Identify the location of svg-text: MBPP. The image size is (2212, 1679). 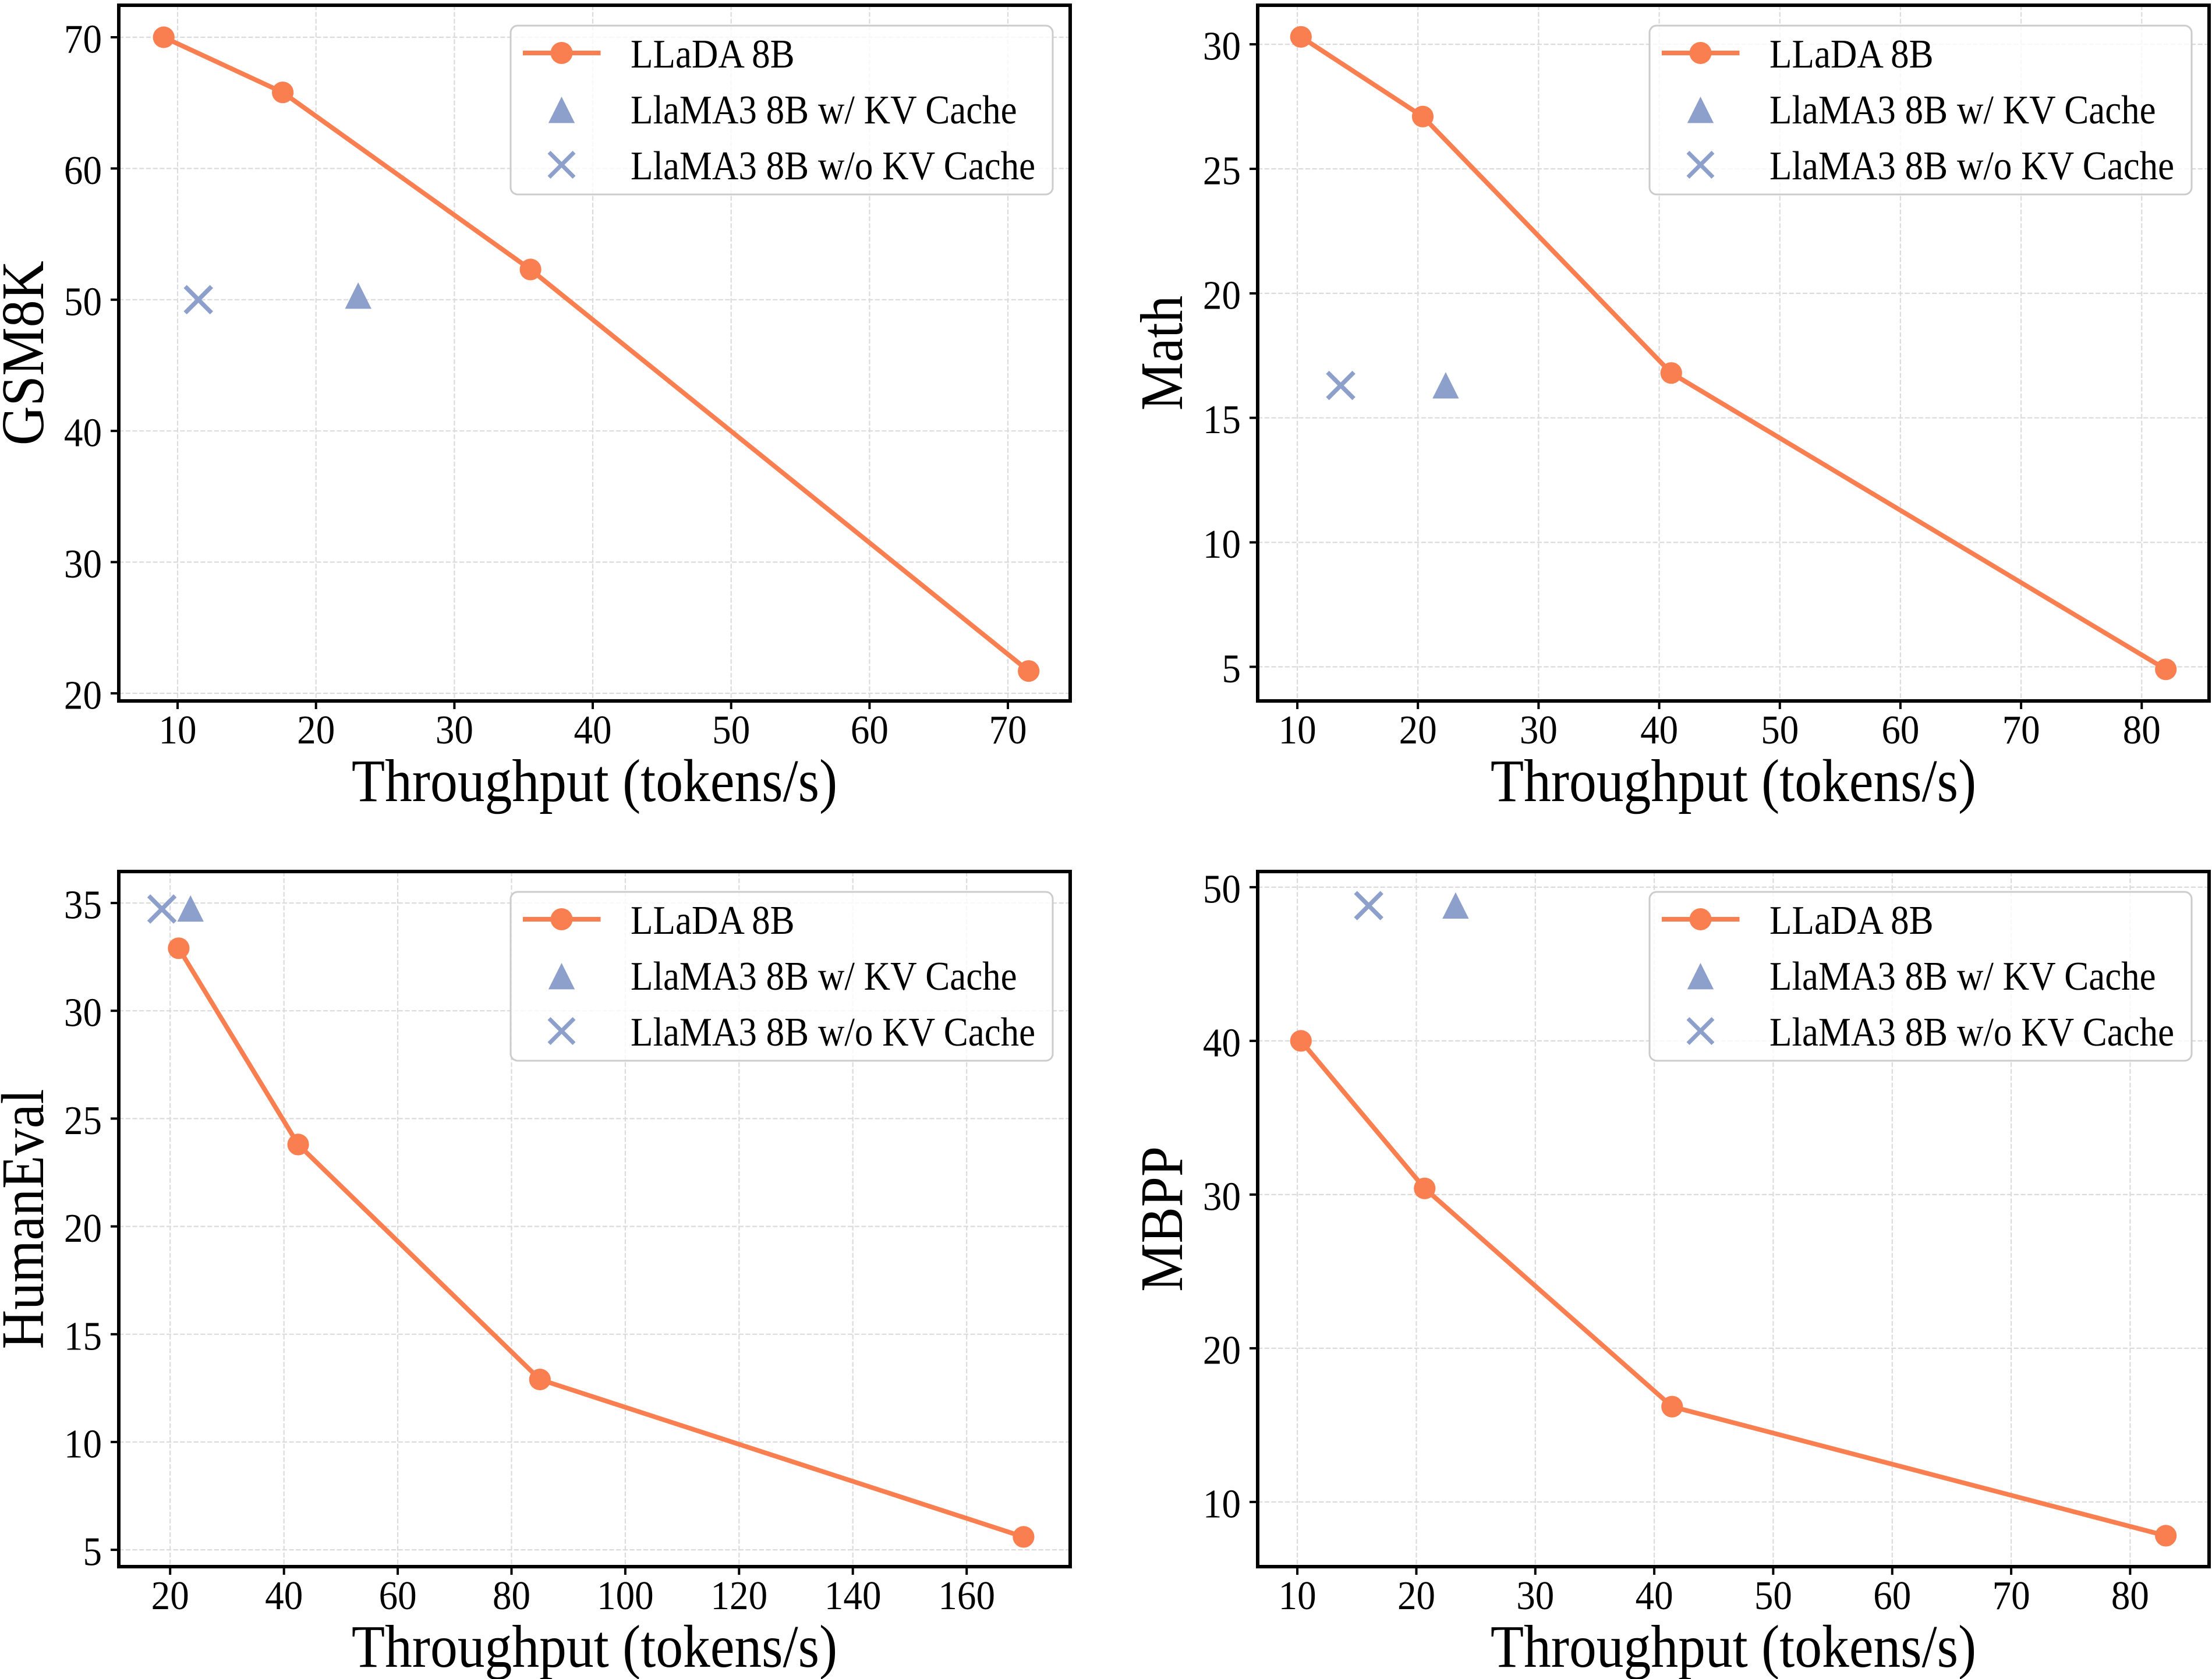
(1162, 1219).